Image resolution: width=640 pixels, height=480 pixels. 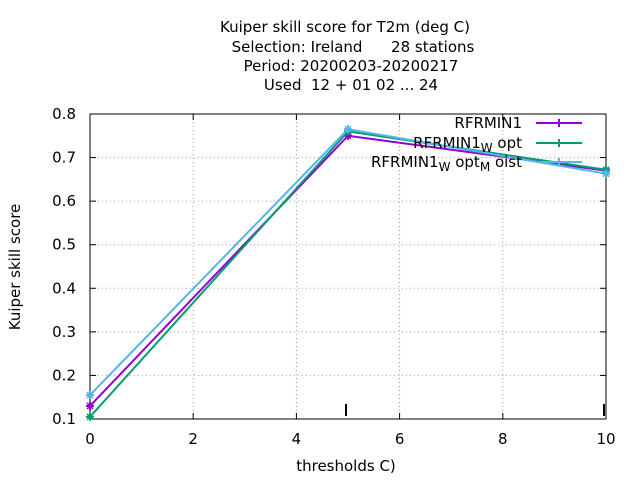 What do you see at coordinates (345, 27) in the screenshot?
I see `title-line-1: Kuiper skill score for T2m (deg C)` at bounding box center [345, 27].